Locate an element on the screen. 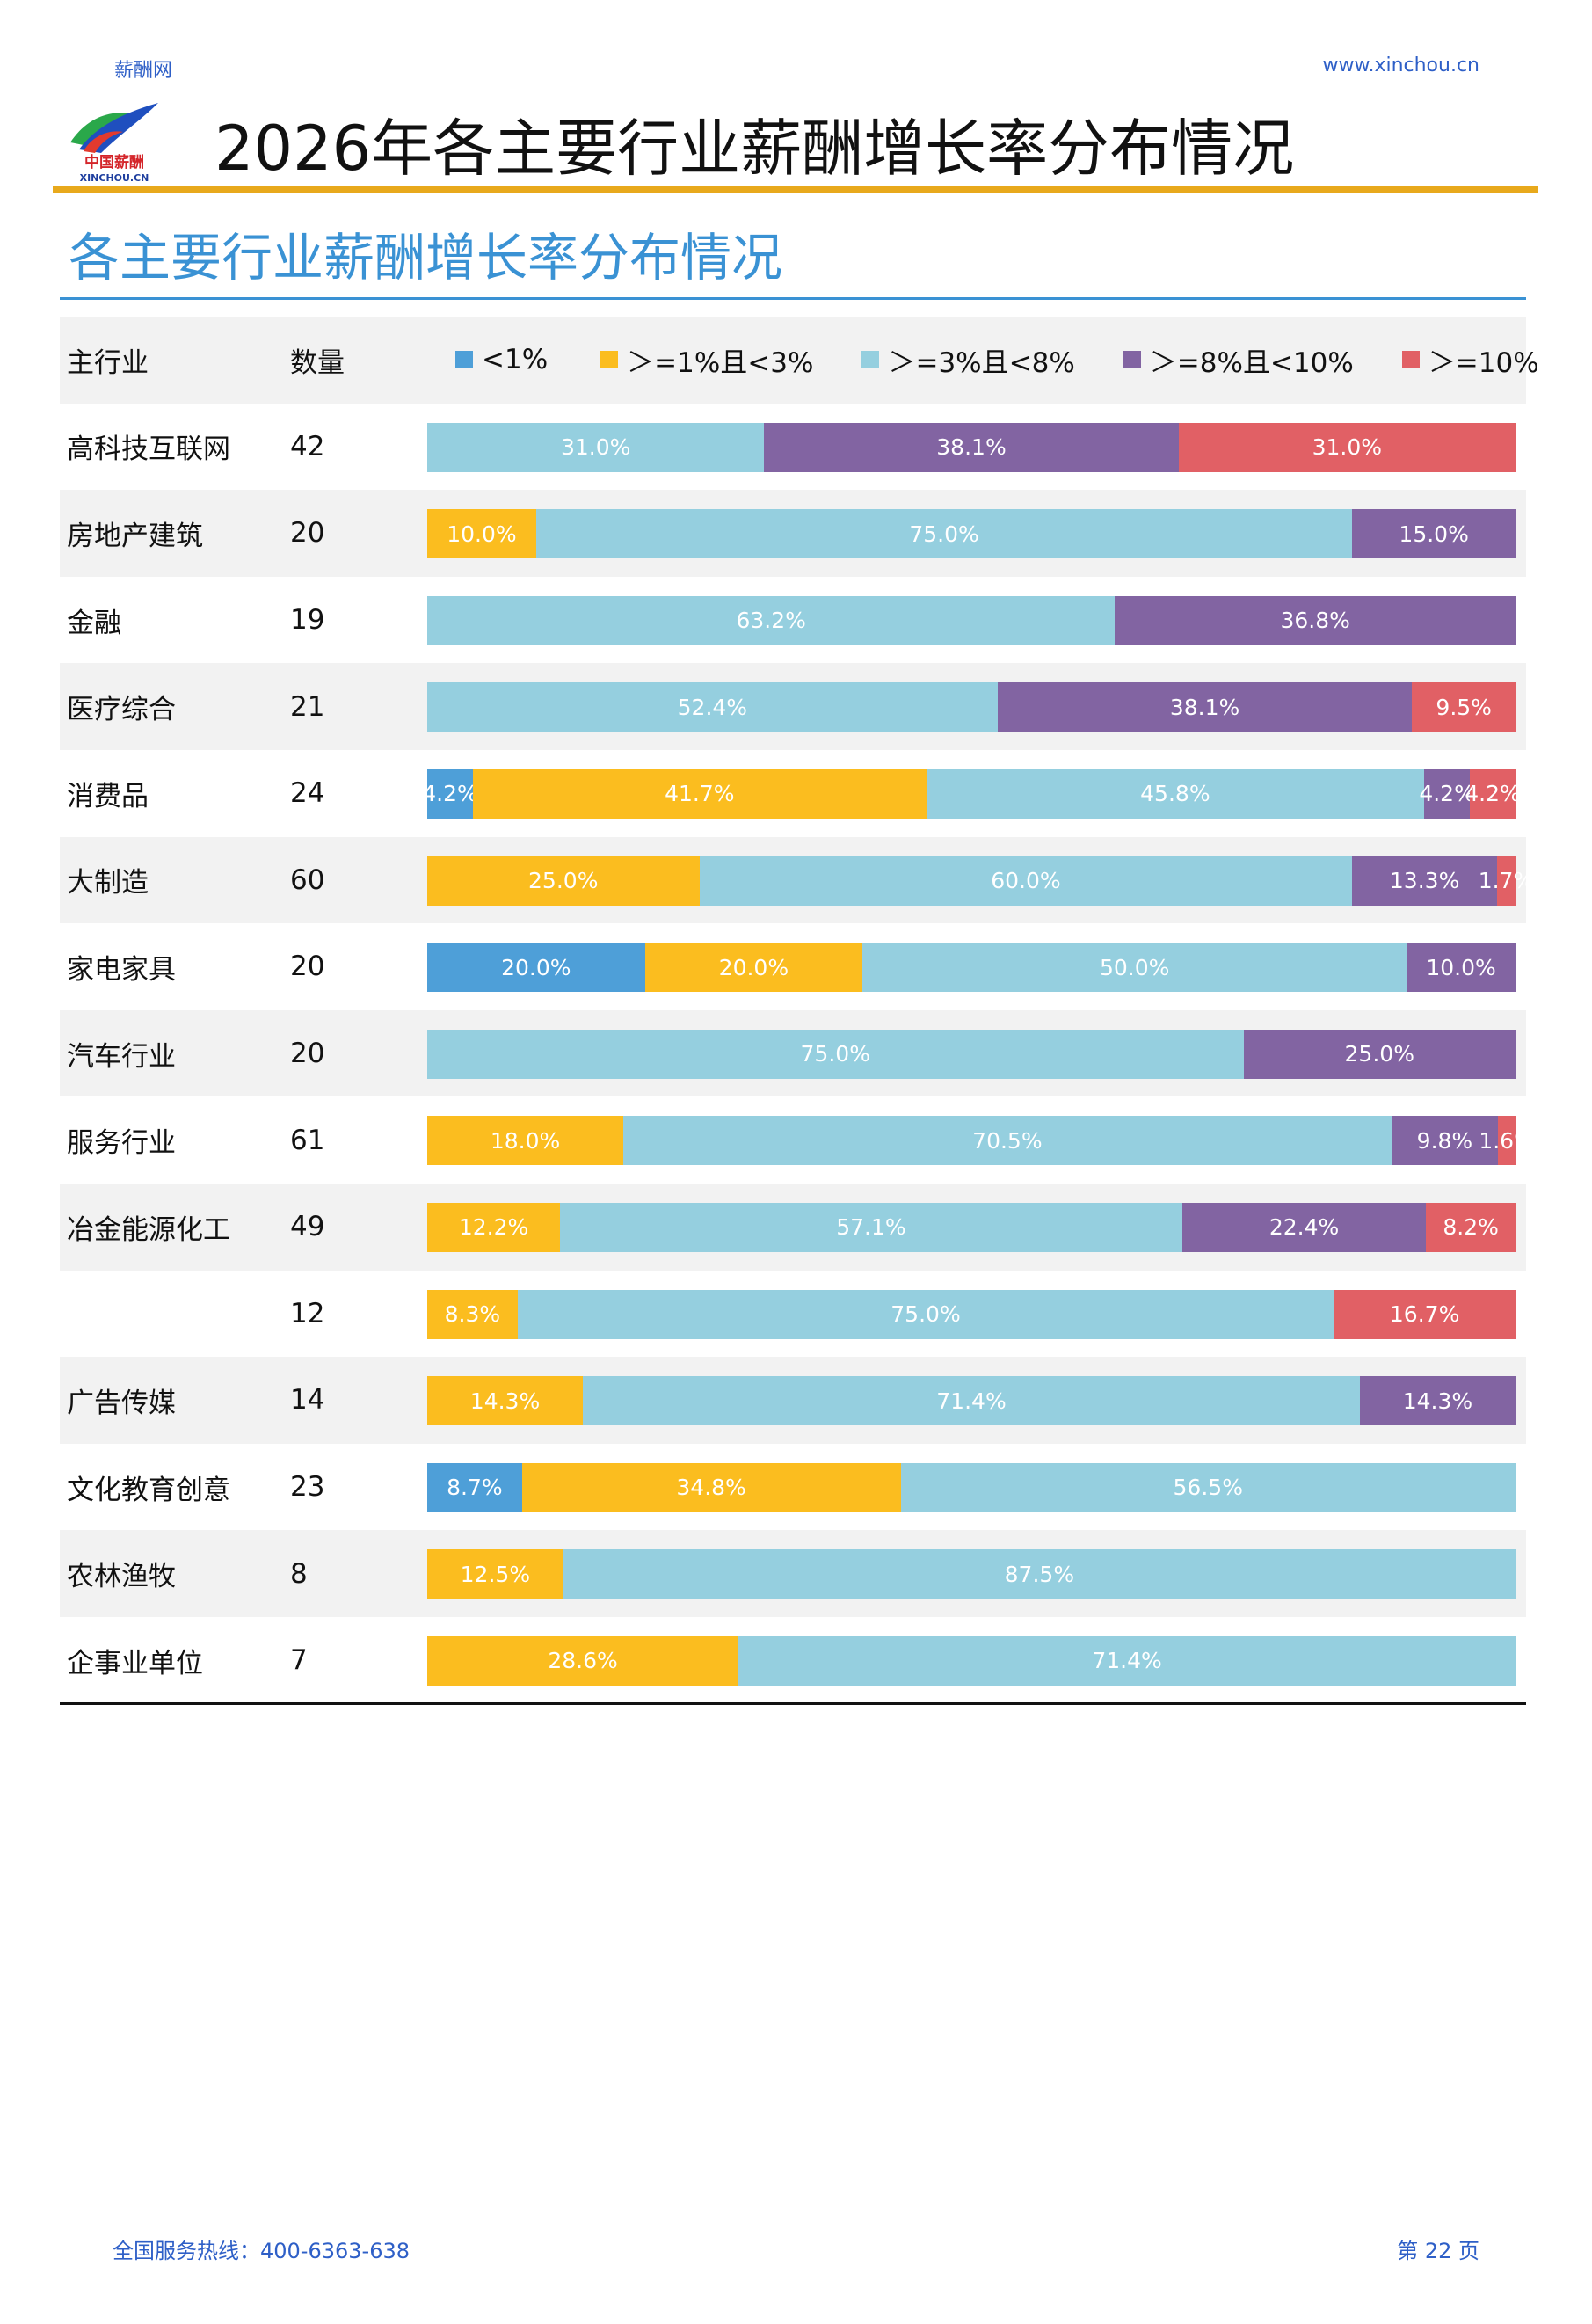 The width and height of the screenshot is (1592, 2324). document-title: 2026年各主要行业薪酬增长率分布情况 is located at coordinates (754, 149).